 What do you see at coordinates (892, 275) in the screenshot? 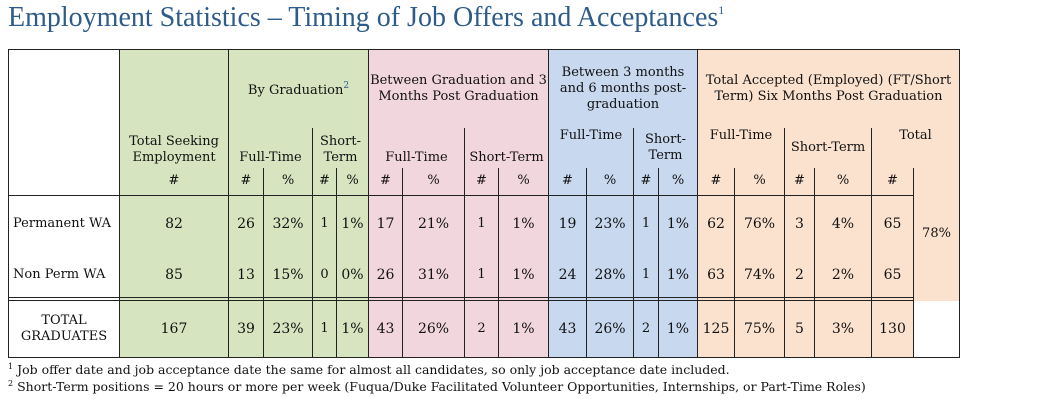
I see `value-cell: 65` at bounding box center [892, 275].